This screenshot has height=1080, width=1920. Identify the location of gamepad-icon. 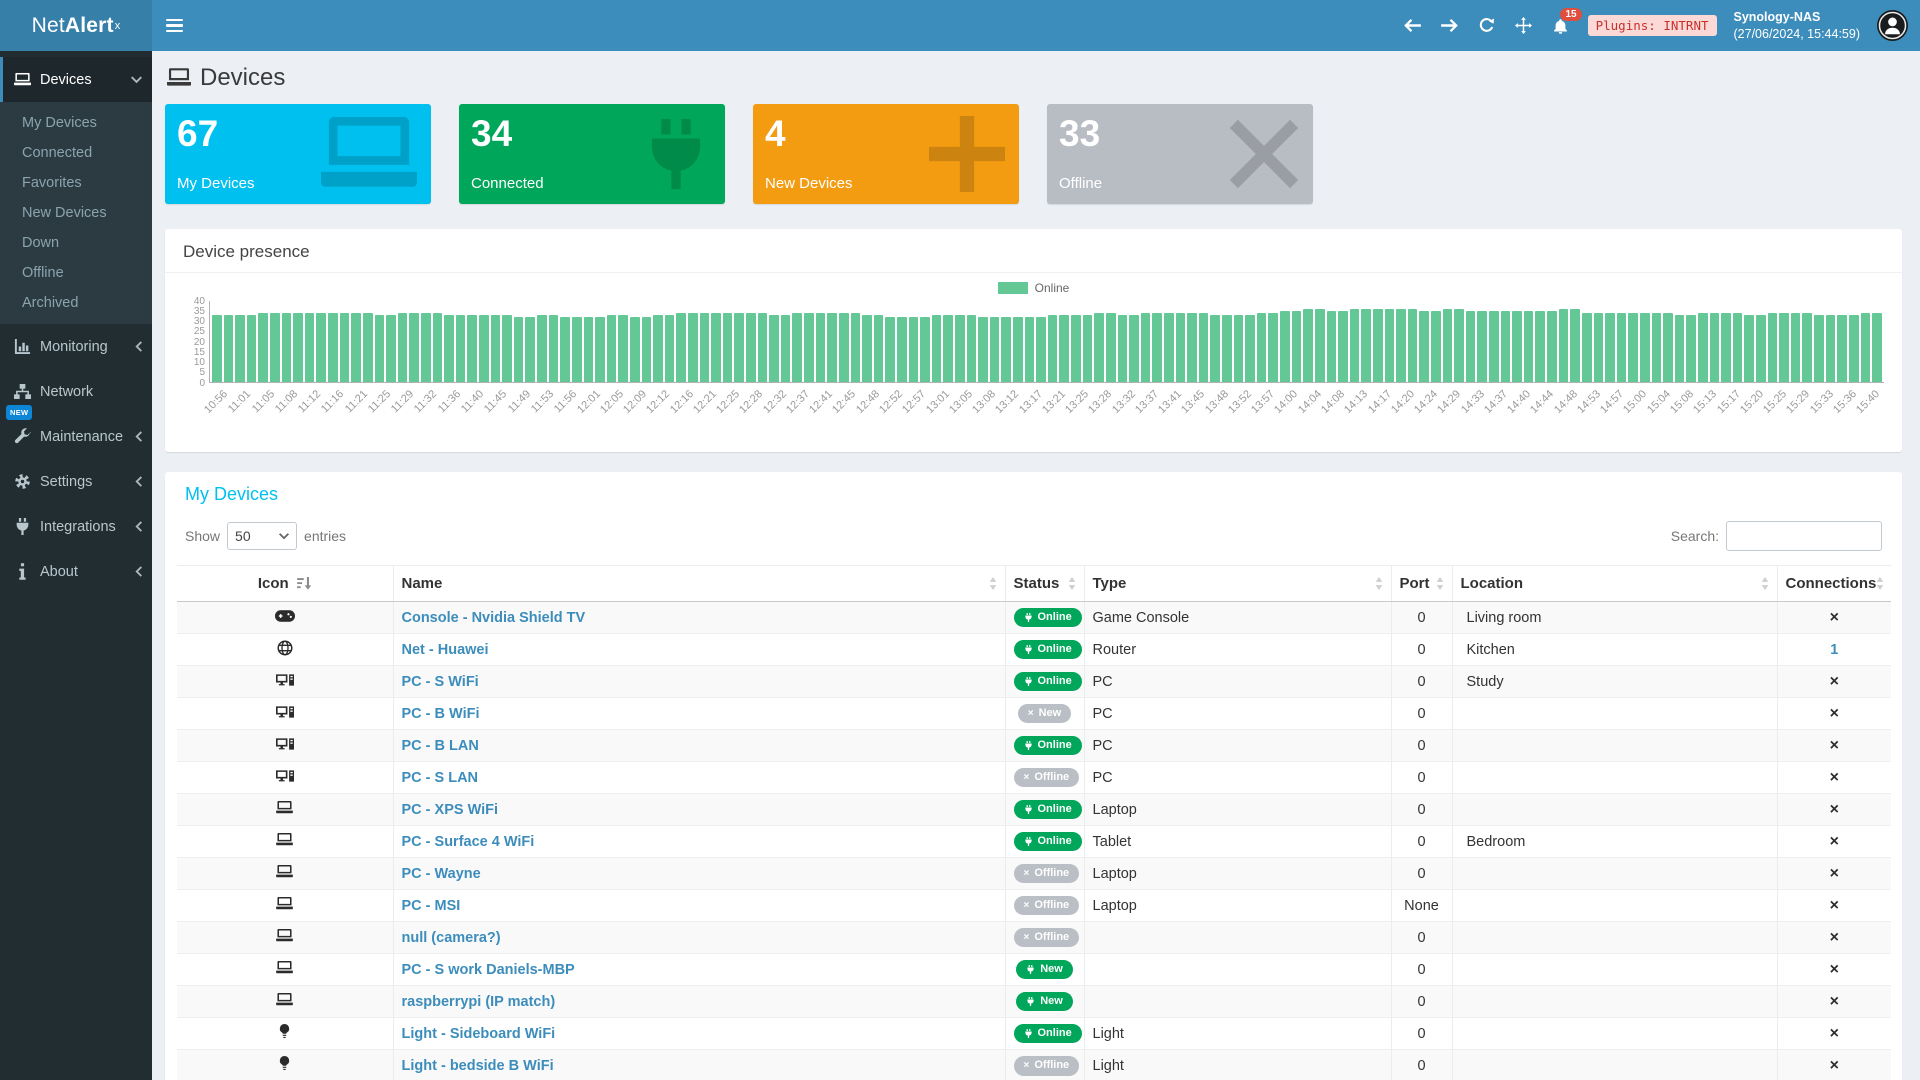
(285, 616).